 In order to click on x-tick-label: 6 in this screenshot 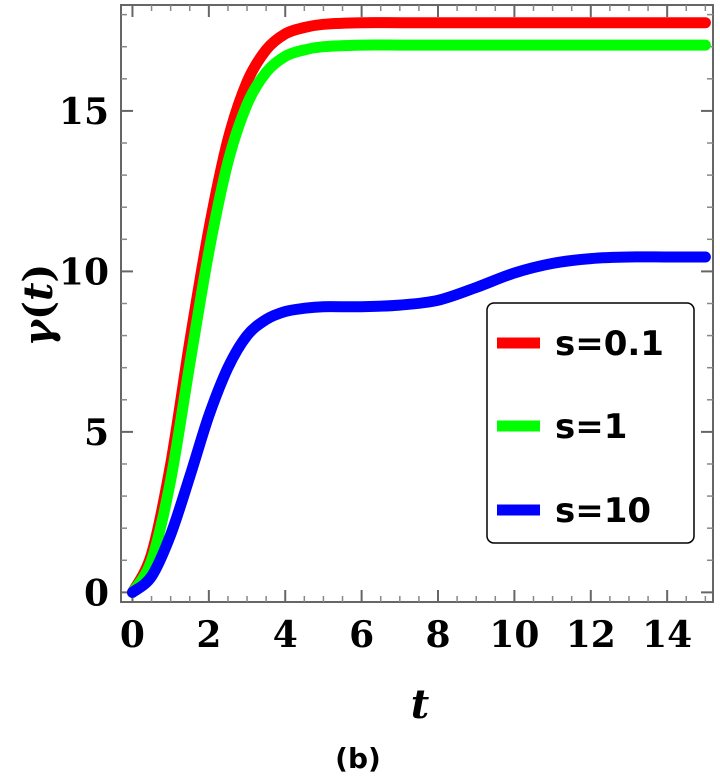, I will do `click(361, 635)`.